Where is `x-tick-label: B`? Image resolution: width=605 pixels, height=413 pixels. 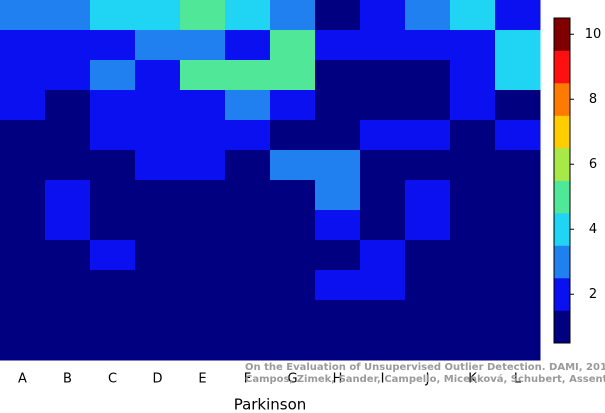
x-tick-label: B is located at coordinates (67, 379).